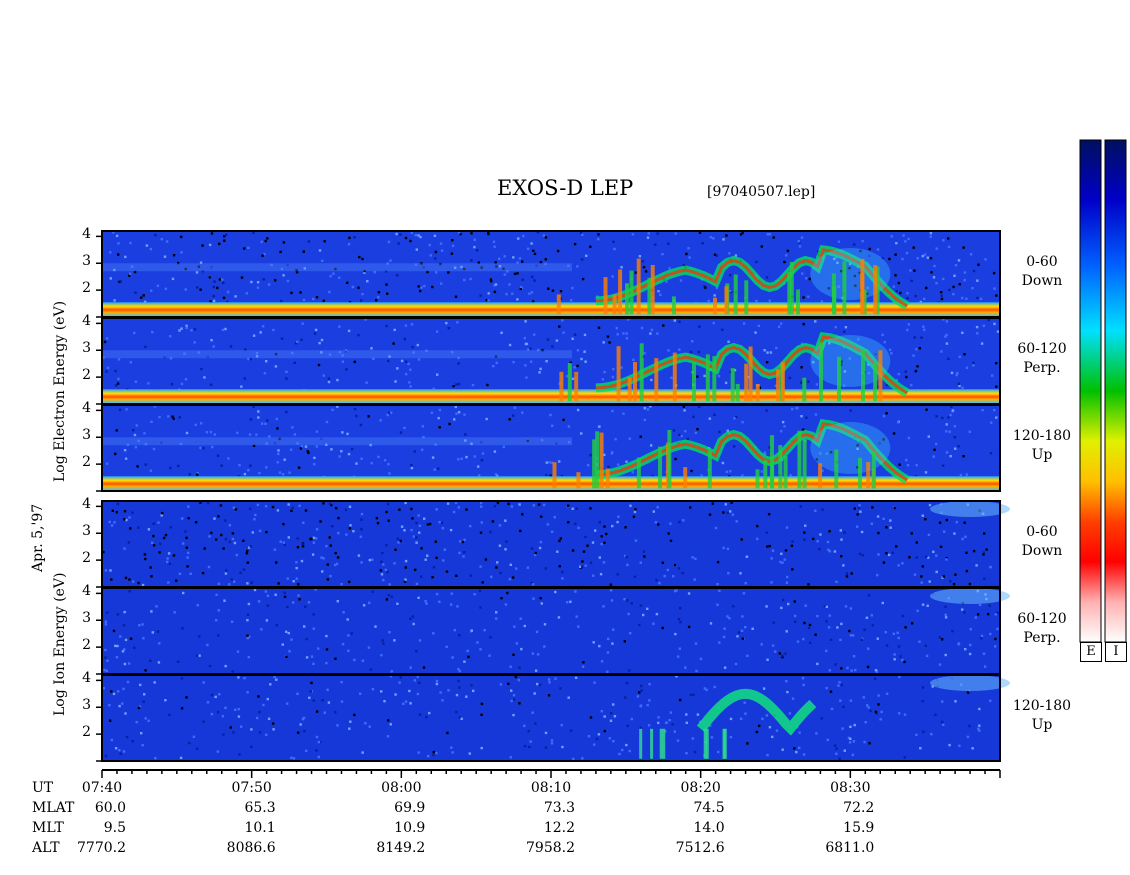 The image size is (1130, 875). I want to click on time-tick-label: 08:00, so click(401, 788).